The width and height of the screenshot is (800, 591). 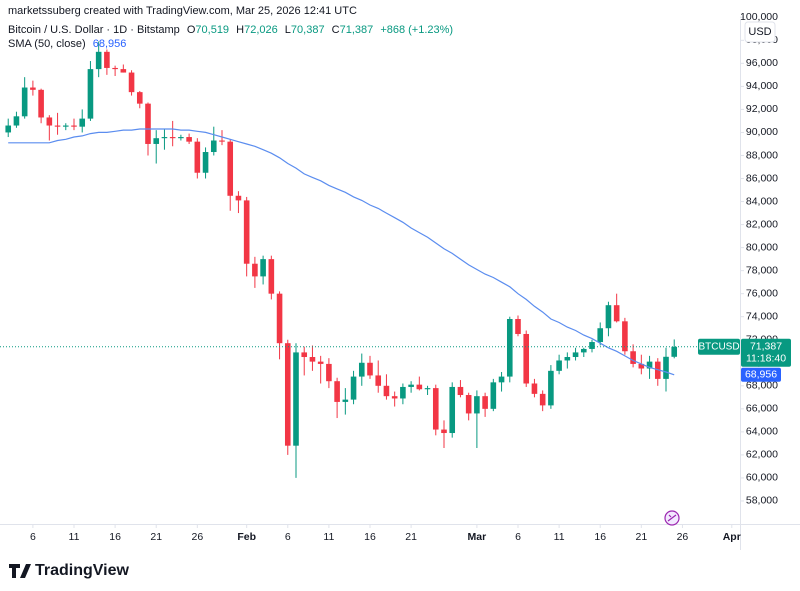 I want to click on sma-label: SMA (50, close), so click(x=47, y=44).